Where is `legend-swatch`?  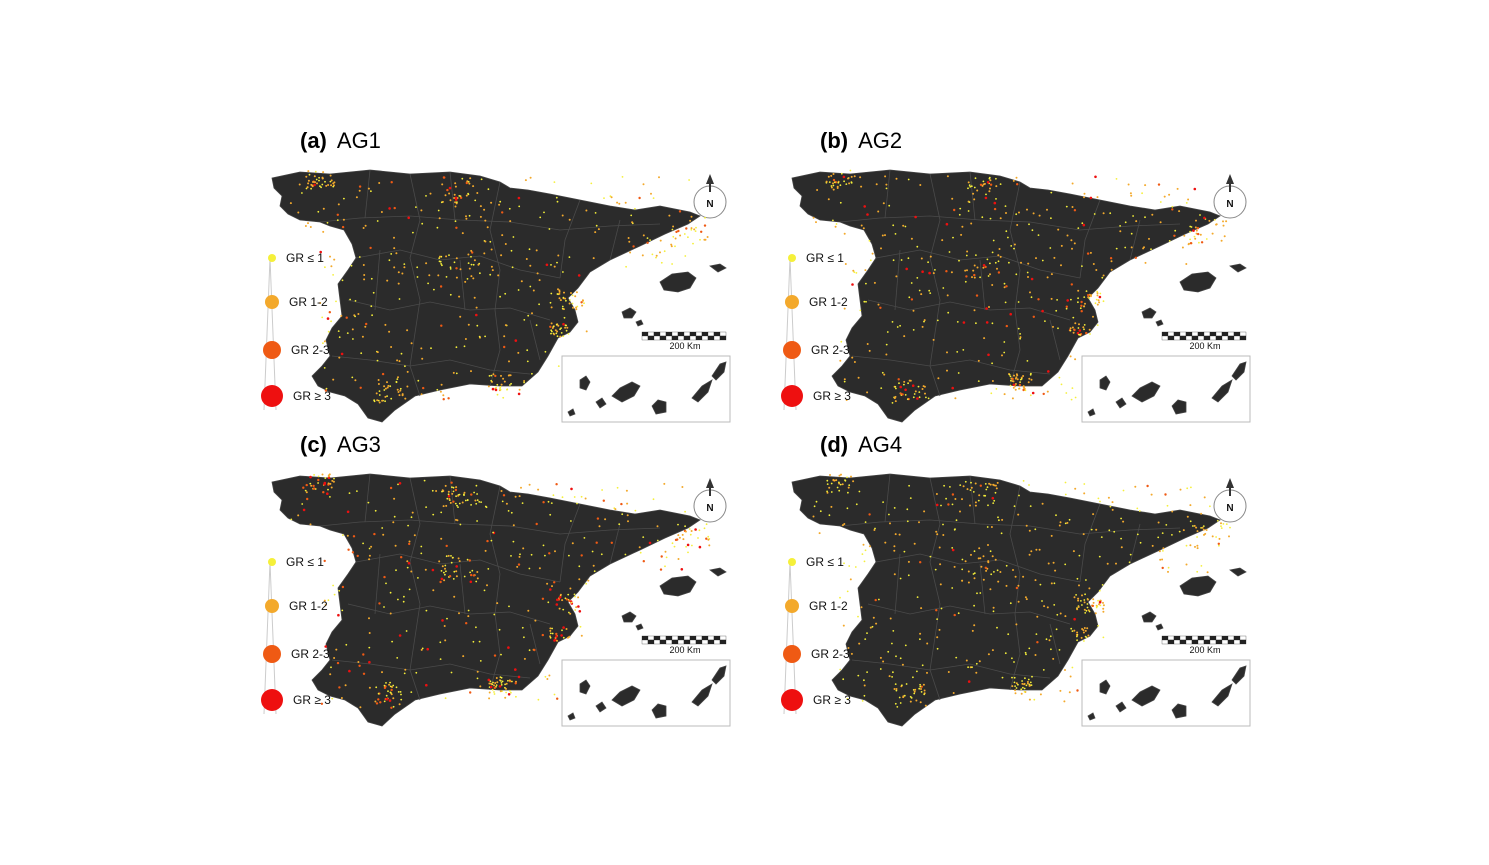
legend-swatch is located at coordinates (792, 562).